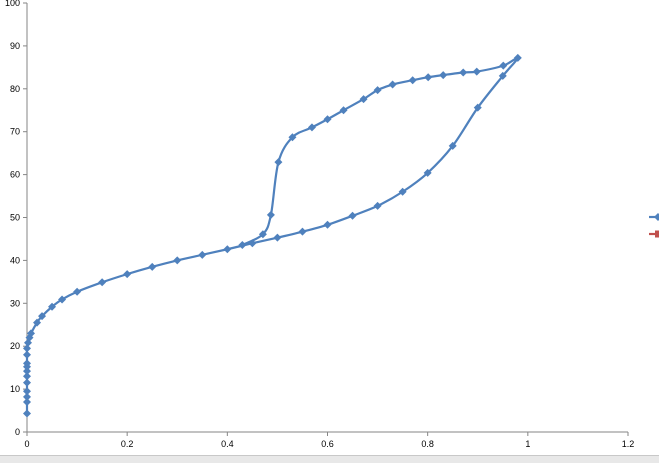  Describe the element at coordinates (654, 225) in the screenshot. I see `legend` at that location.